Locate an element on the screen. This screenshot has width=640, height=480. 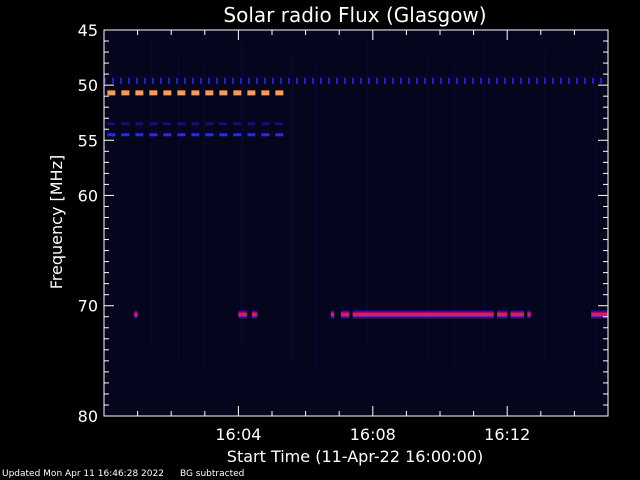
y-axis-label: Frequency [MHz] is located at coordinates (56, 222).